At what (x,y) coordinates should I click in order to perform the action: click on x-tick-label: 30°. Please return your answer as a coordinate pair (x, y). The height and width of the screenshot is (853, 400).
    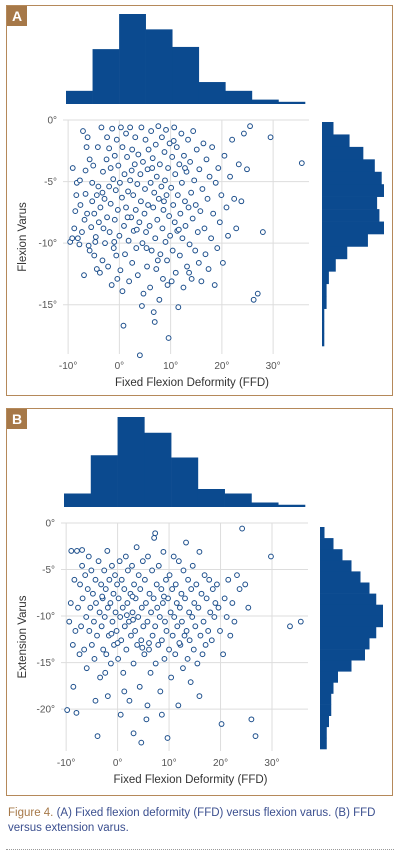
    Looking at the image, I should click on (271, 763).